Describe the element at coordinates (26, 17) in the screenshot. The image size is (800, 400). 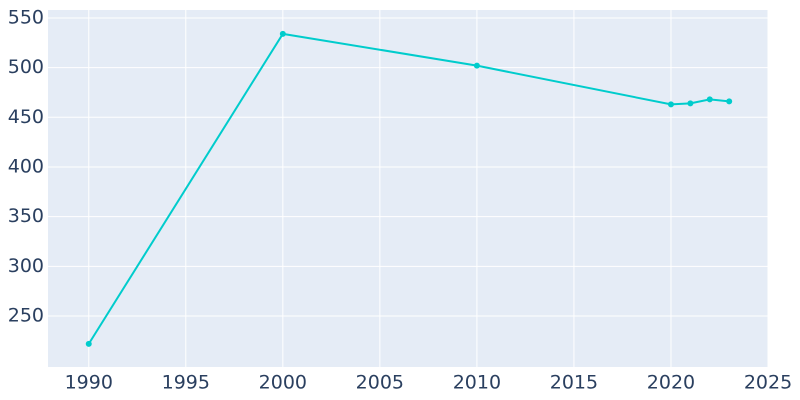
I see `y-tick-label: 550` at that location.